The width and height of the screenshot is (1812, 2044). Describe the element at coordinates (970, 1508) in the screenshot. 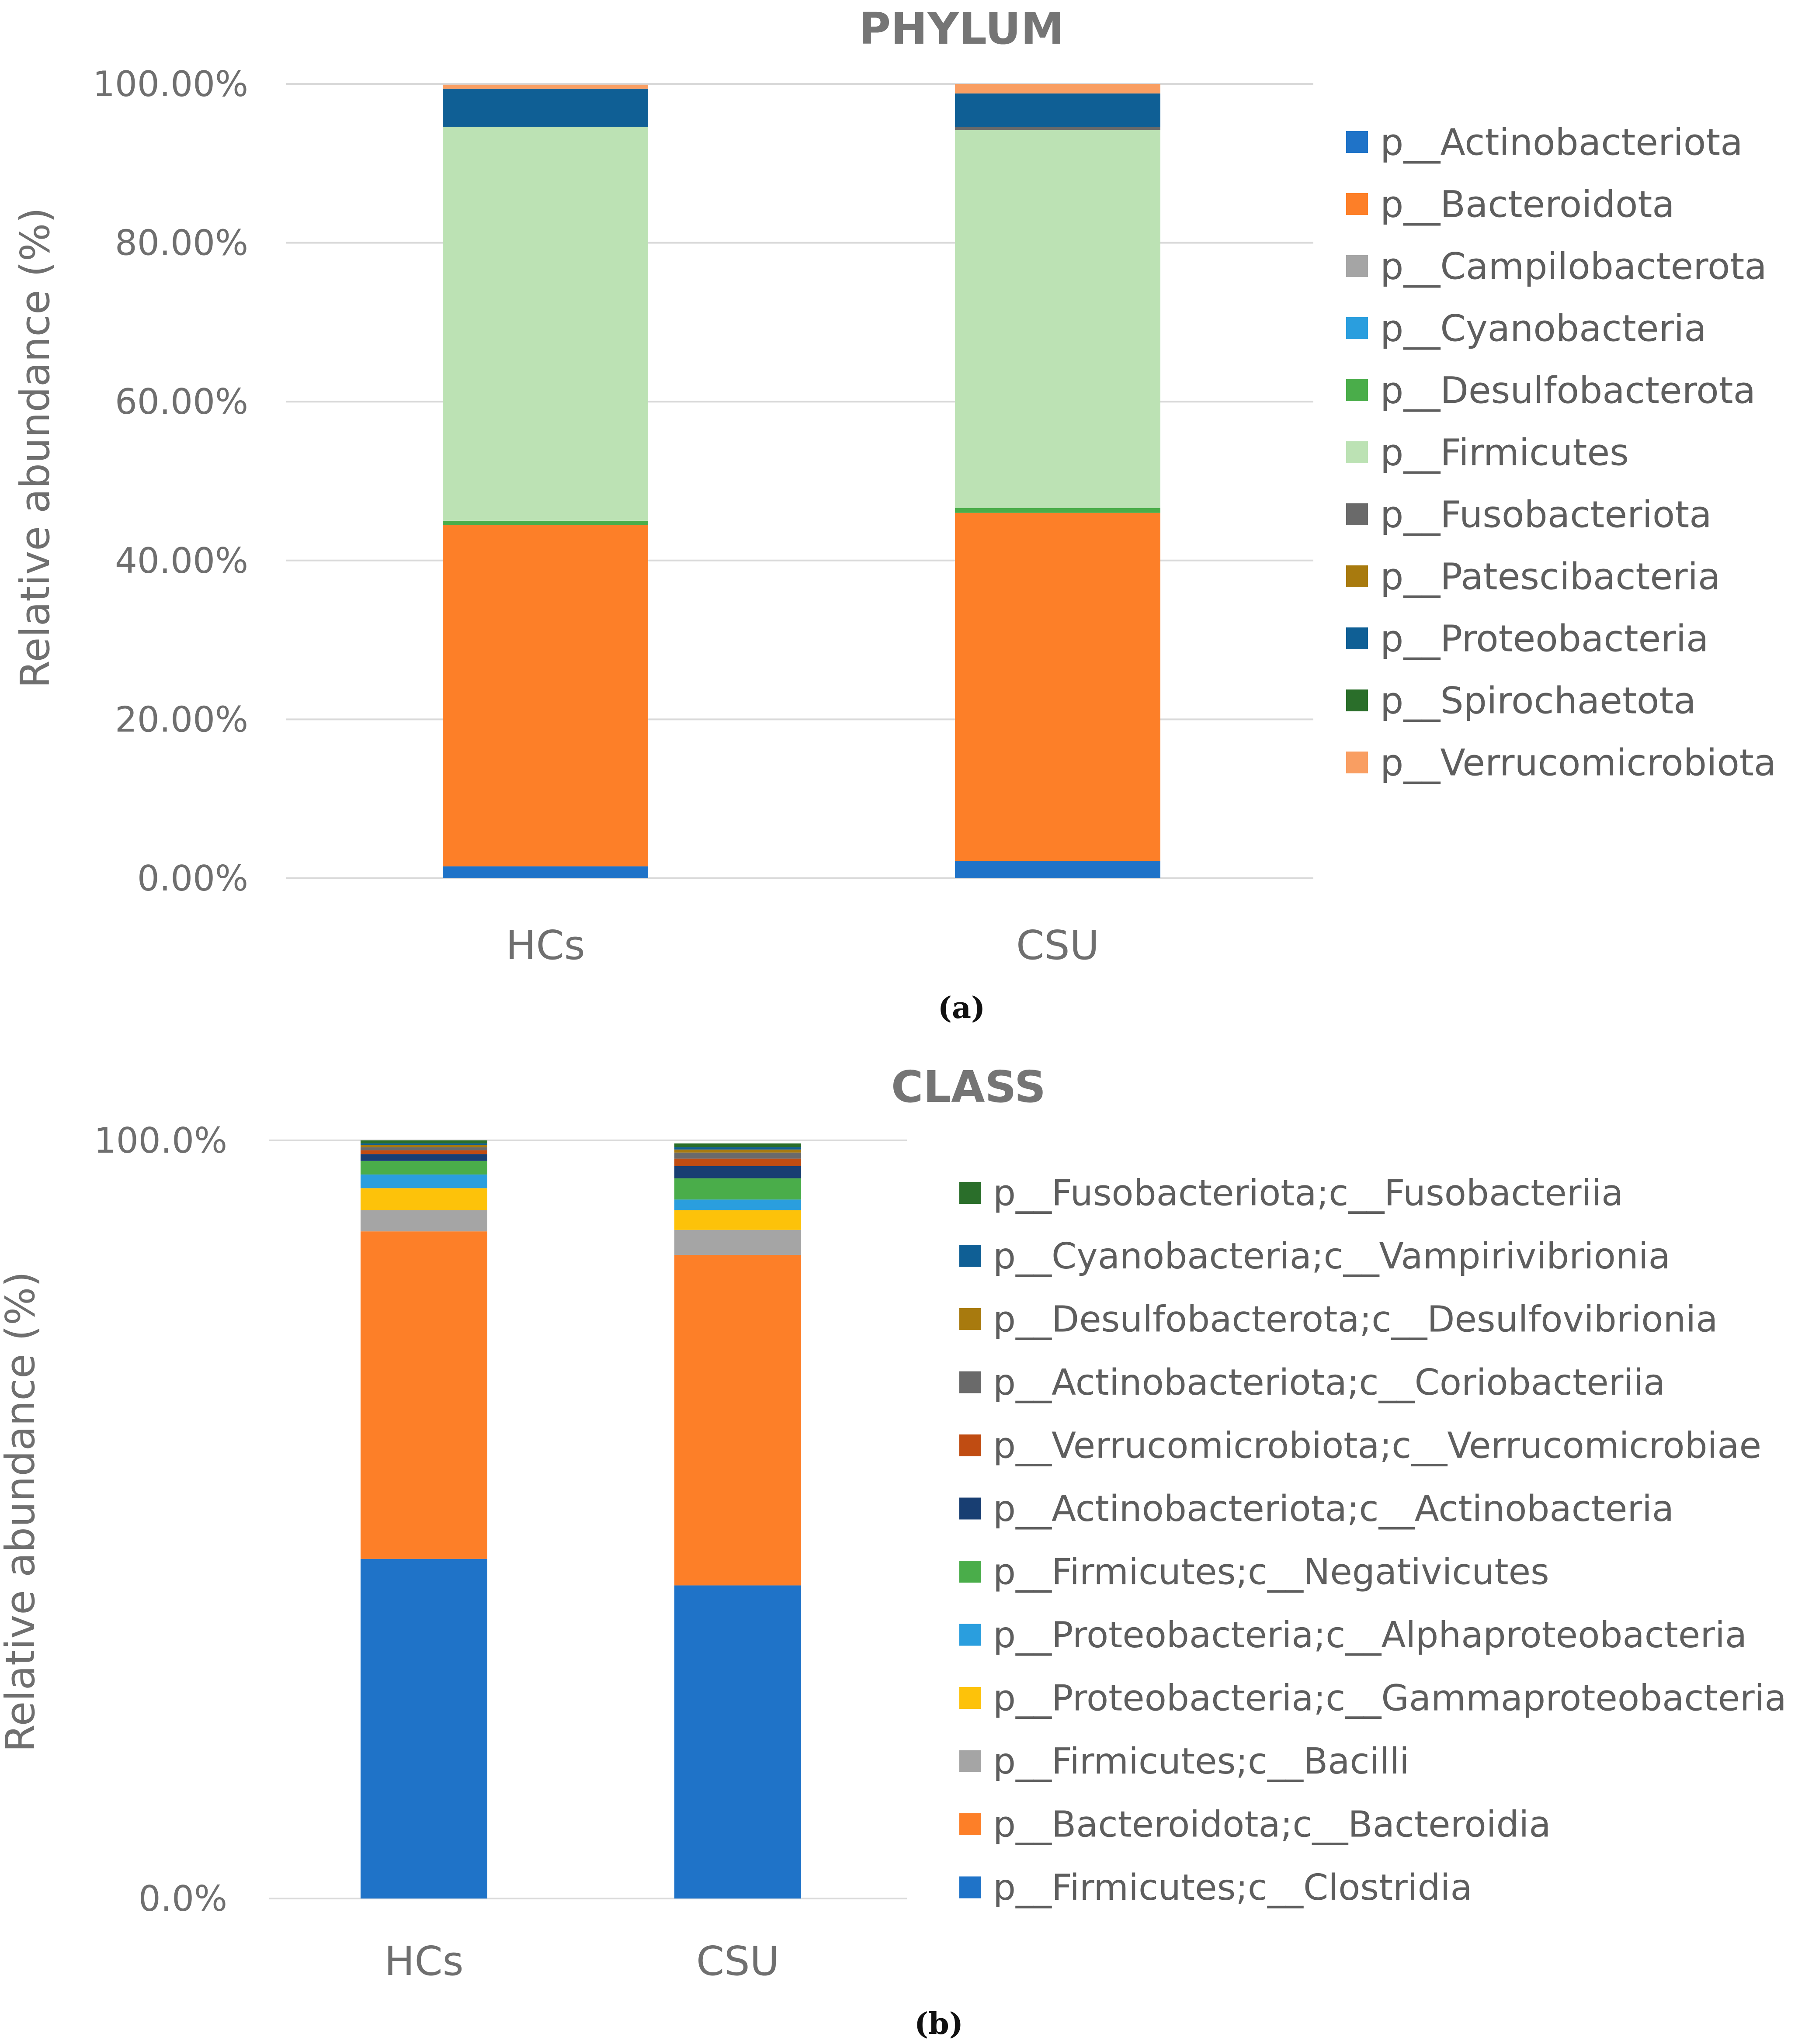

I see `legend-swatch-p-actinobacteriota-c-actinobacteria` at that location.